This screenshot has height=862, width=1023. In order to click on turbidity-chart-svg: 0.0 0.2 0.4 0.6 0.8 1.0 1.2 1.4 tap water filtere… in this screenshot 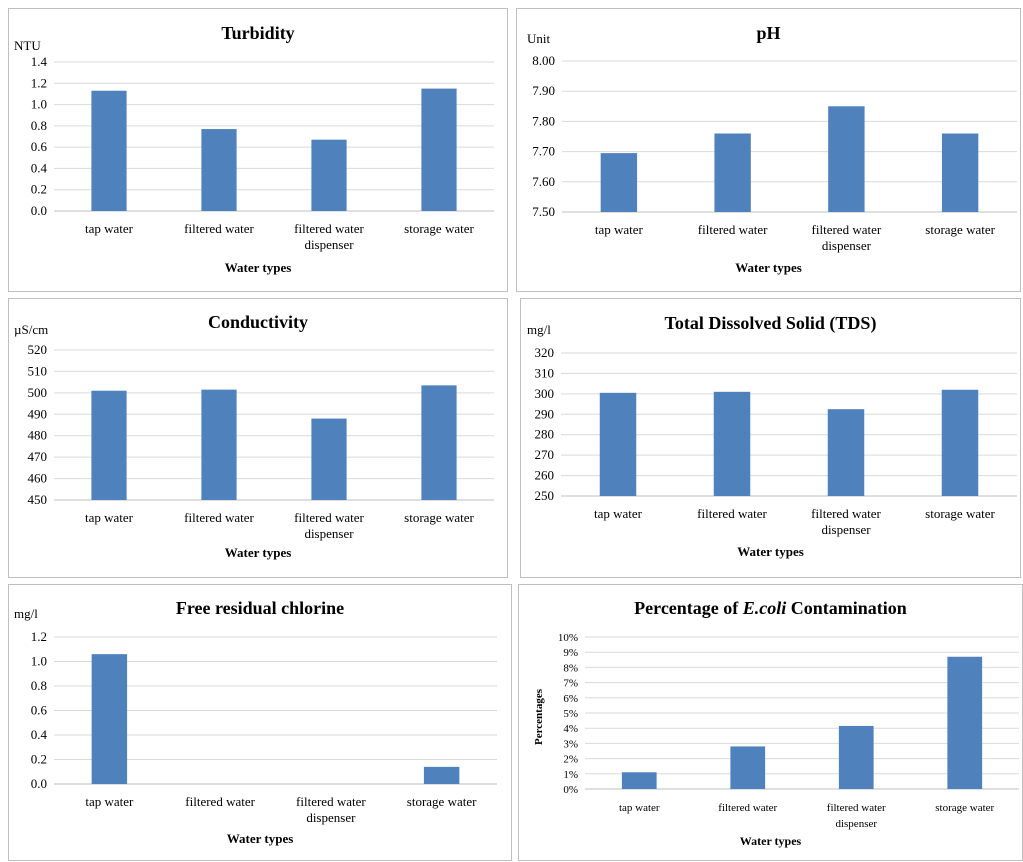, I will do `click(262, 153)`.